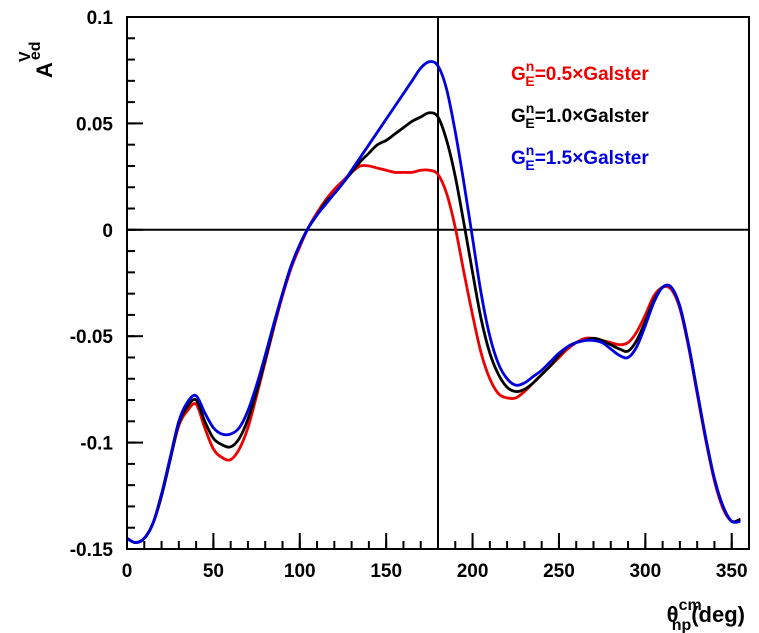  What do you see at coordinates (213, 571) in the screenshot?
I see `x-tick-label: 50` at bounding box center [213, 571].